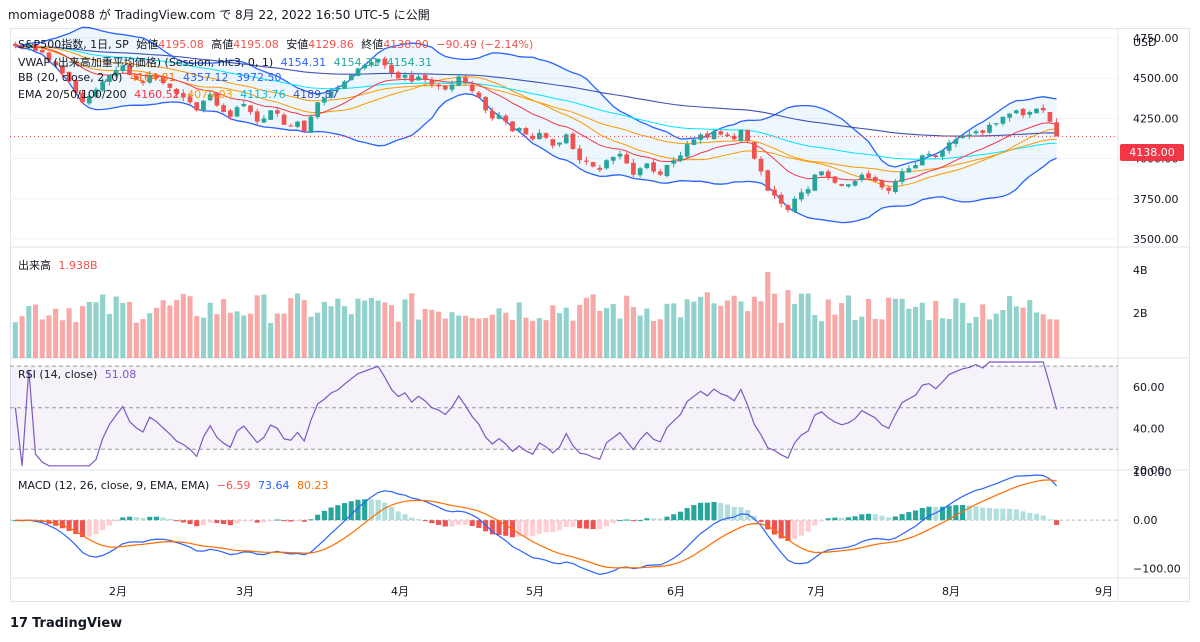  What do you see at coordinates (263, 94) in the screenshot?
I see `ema-v3: 4113.76` at bounding box center [263, 94].